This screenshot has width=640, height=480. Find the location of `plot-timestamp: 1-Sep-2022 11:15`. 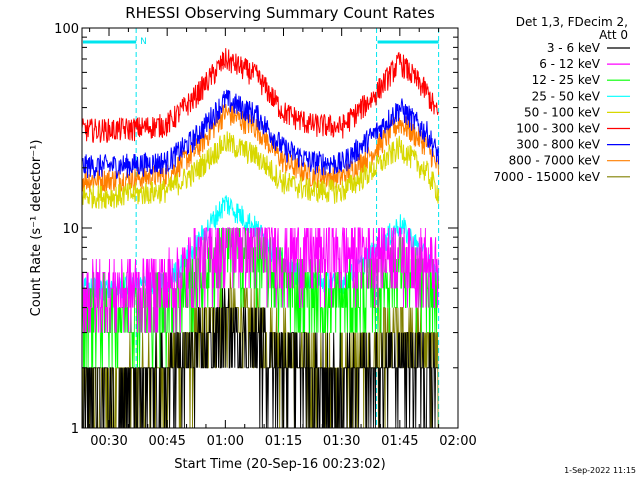

plot-timestamp: 1-Sep-2022 11:15 is located at coordinates (600, 470).